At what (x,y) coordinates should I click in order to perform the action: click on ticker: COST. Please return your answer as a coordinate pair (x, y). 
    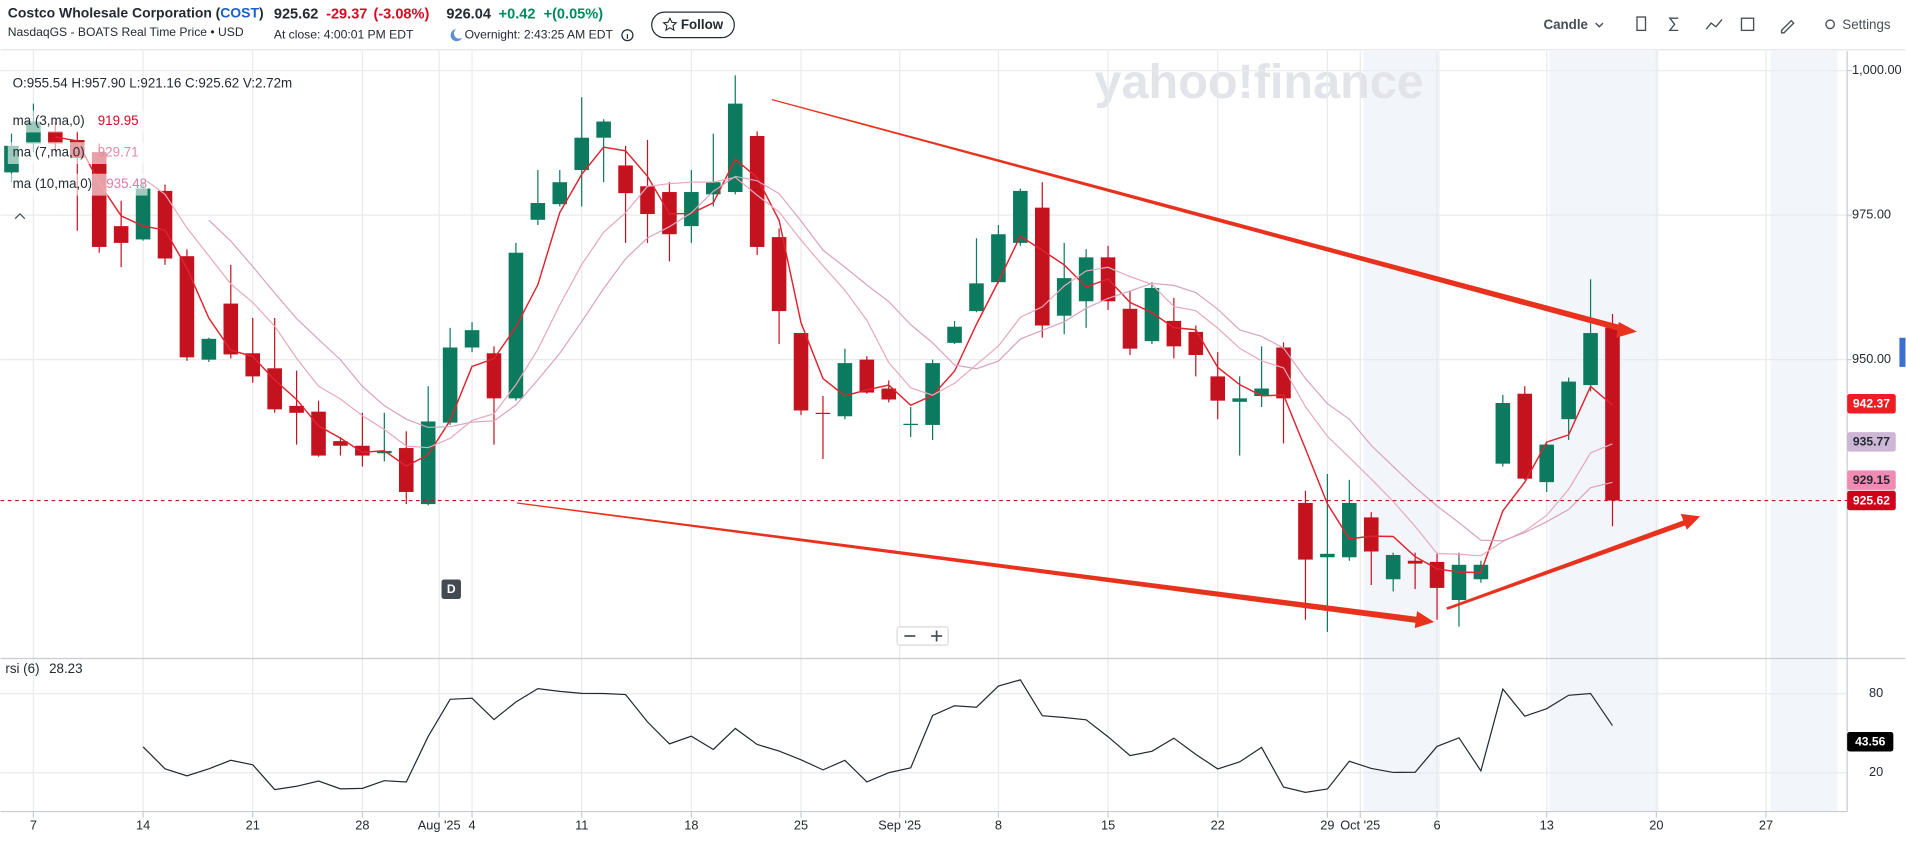
    Looking at the image, I should click on (239, 12).